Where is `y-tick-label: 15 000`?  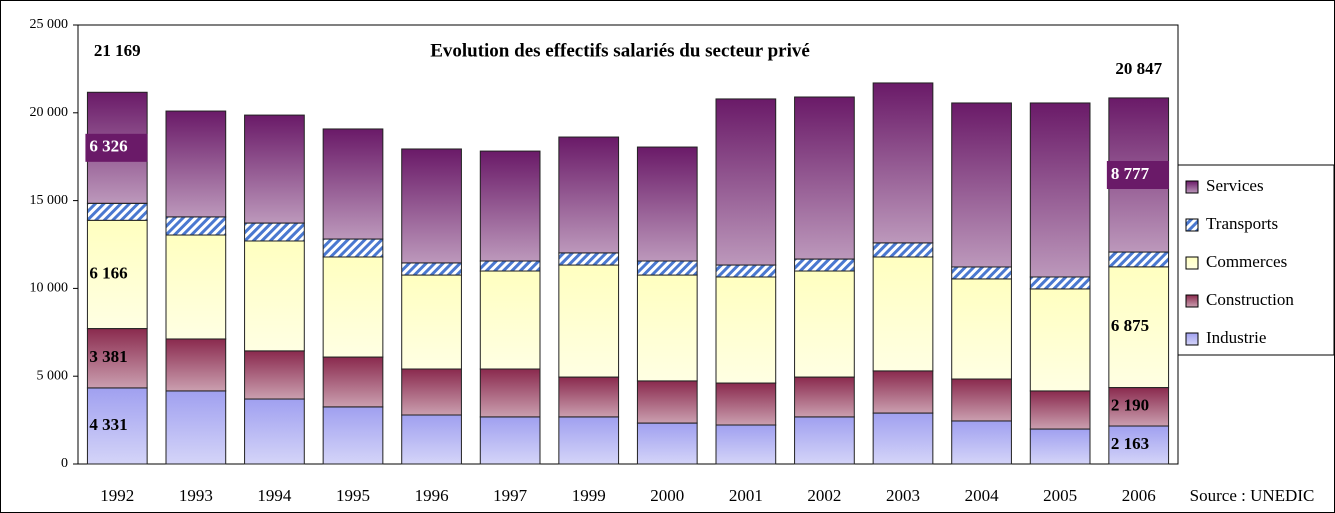 y-tick-label: 15 000 is located at coordinates (49, 200).